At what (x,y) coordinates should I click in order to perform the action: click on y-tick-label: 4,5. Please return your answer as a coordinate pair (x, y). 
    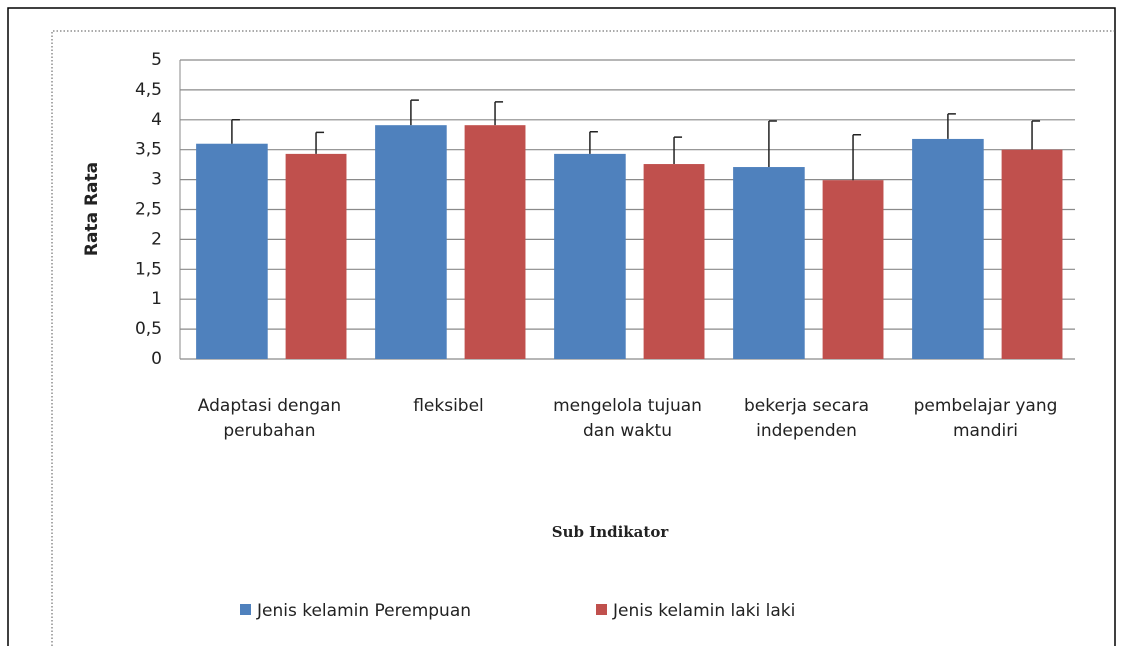
    Looking at the image, I should click on (148, 90).